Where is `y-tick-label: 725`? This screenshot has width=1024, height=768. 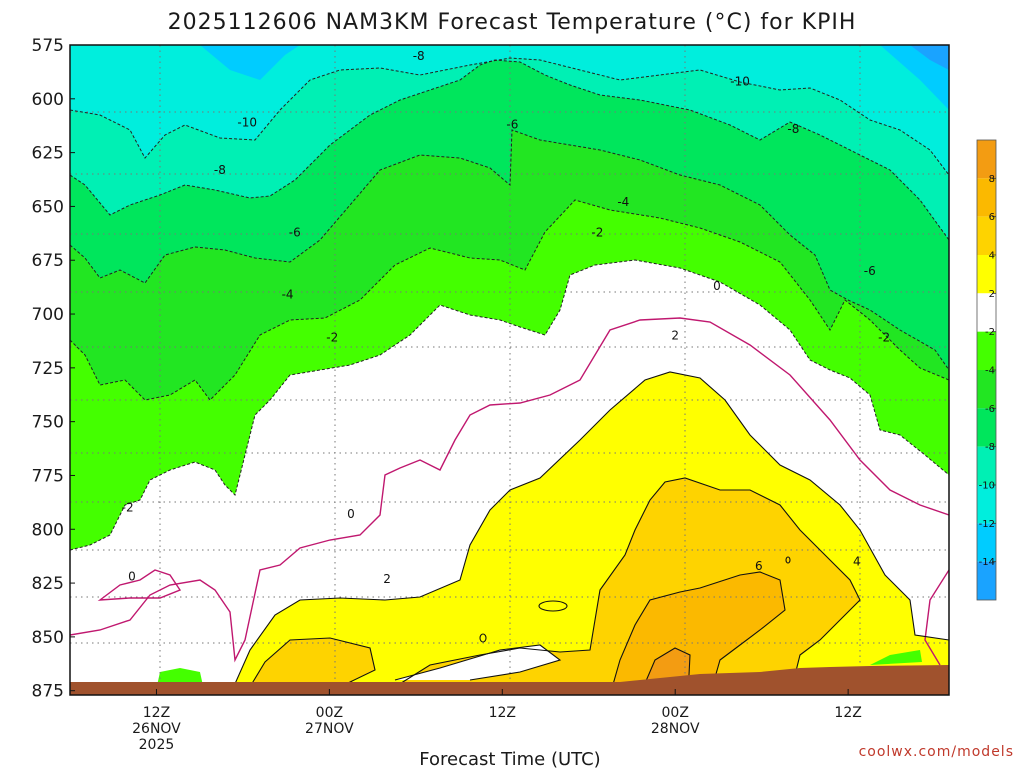 y-tick-label: 725 is located at coordinates (48, 369).